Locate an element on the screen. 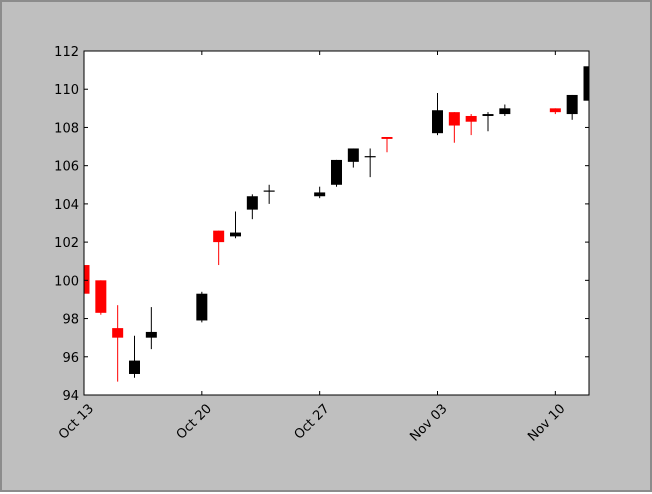  x-tick-label: Nov 03 is located at coordinates (428, 422).